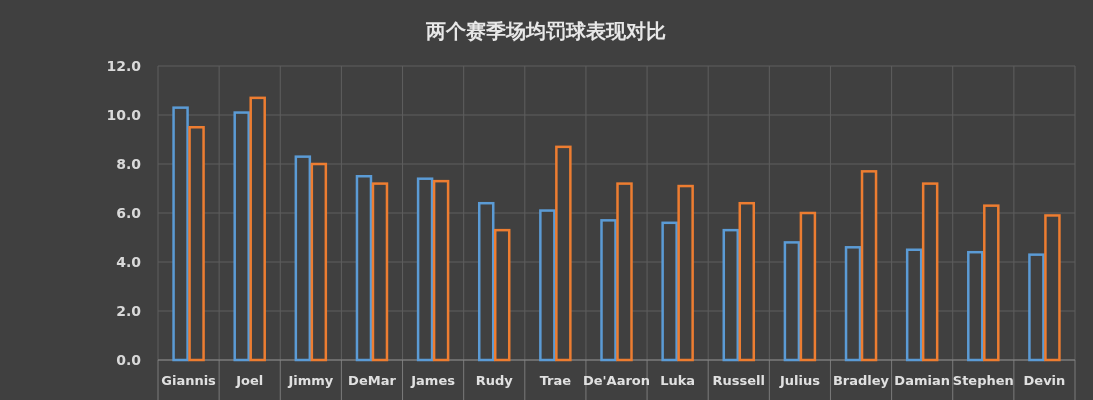 This screenshot has width=1093, height=400. Describe the element at coordinates (124, 66) in the screenshot. I see `y-tick-label: 12.0` at that location.